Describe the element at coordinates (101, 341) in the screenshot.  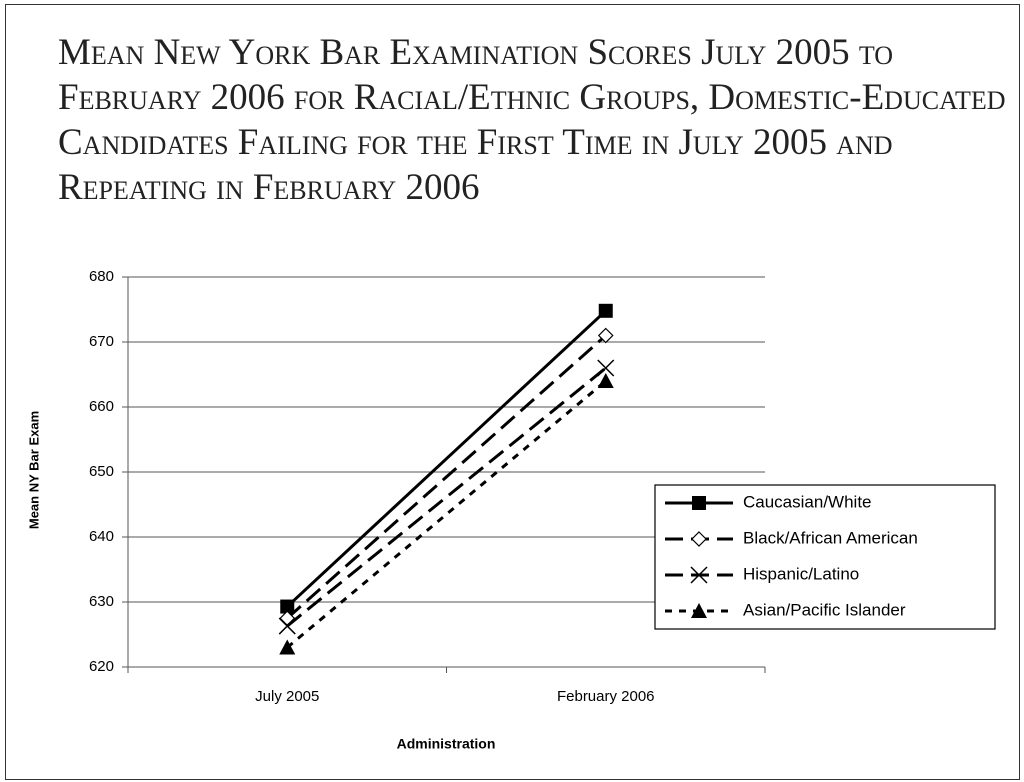
I see `y-tick-label: 670` at that location.